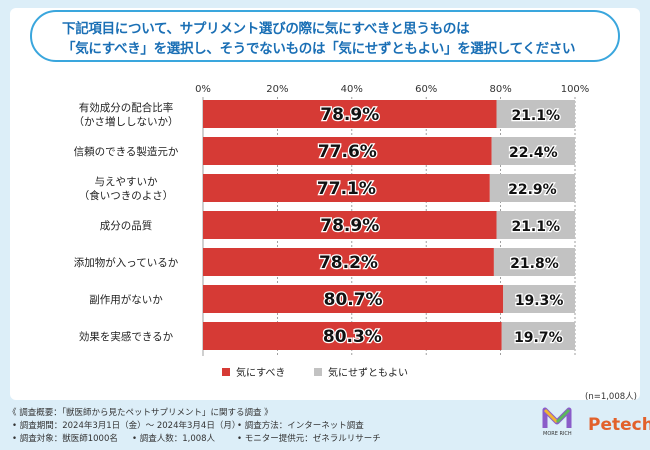 Image resolution: width=650 pixels, height=450 pixels. I want to click on more-rich-logo-icon, so click(557, 417).